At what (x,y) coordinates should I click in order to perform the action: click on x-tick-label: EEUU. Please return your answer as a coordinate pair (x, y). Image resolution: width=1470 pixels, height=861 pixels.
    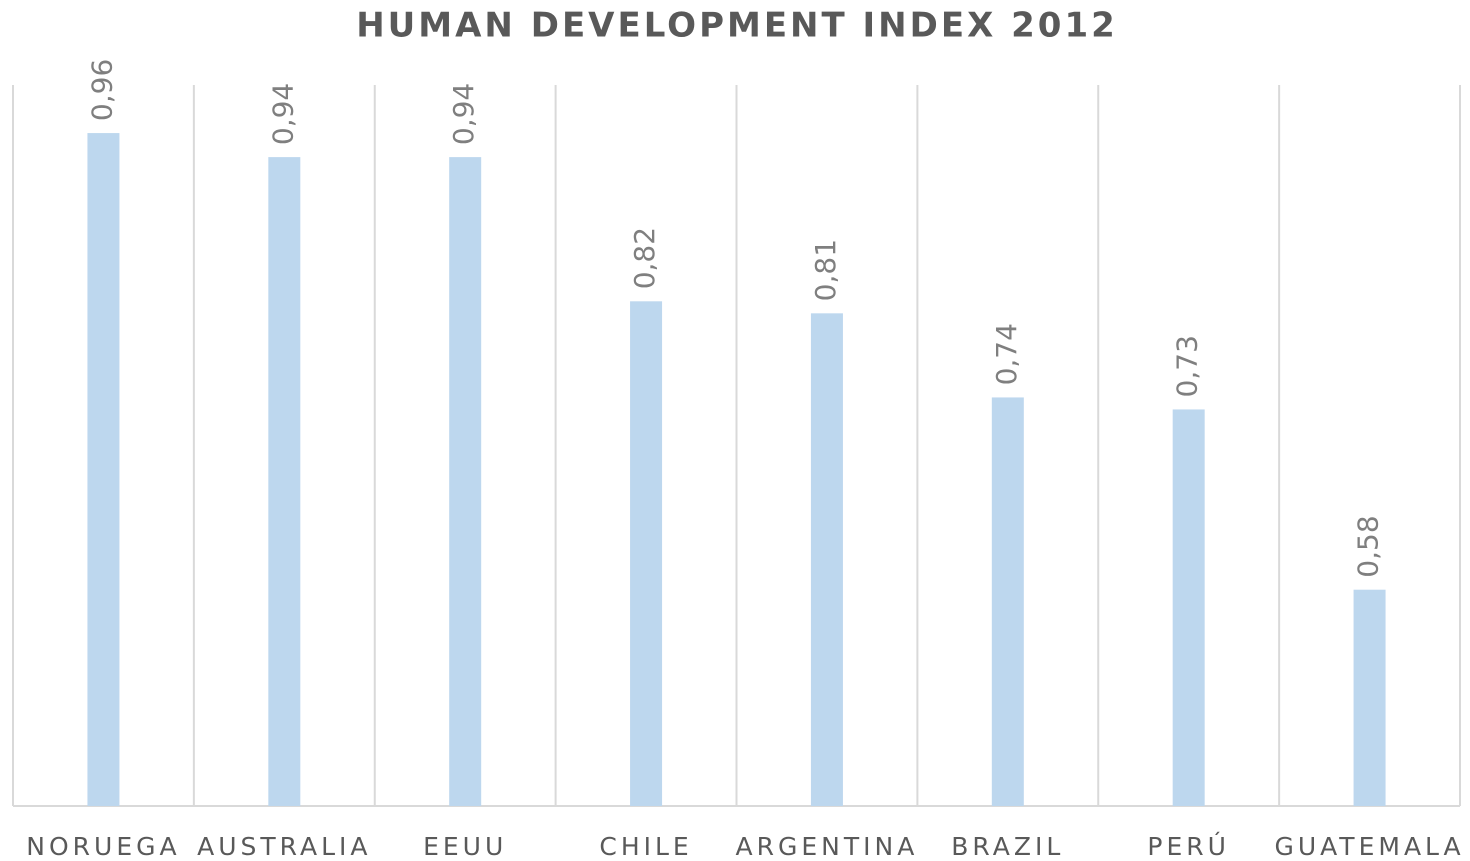
    Looking at the image, I should click on (465, 846).